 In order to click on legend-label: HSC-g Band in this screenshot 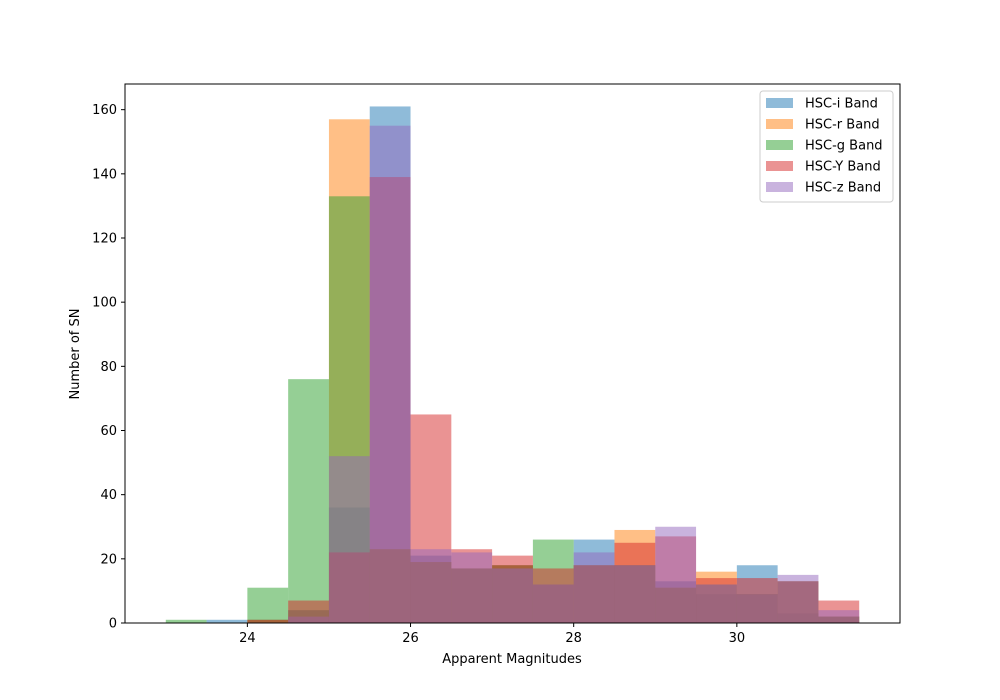, I will do `click(844, 146)`.